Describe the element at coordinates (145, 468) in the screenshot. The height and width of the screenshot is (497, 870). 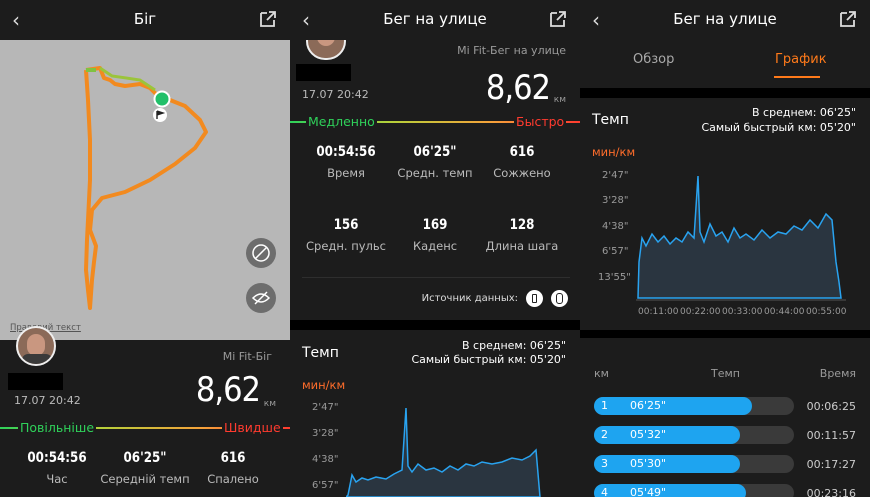
I see `stat-avg-pace: 06'25" Середній темп` at that location.